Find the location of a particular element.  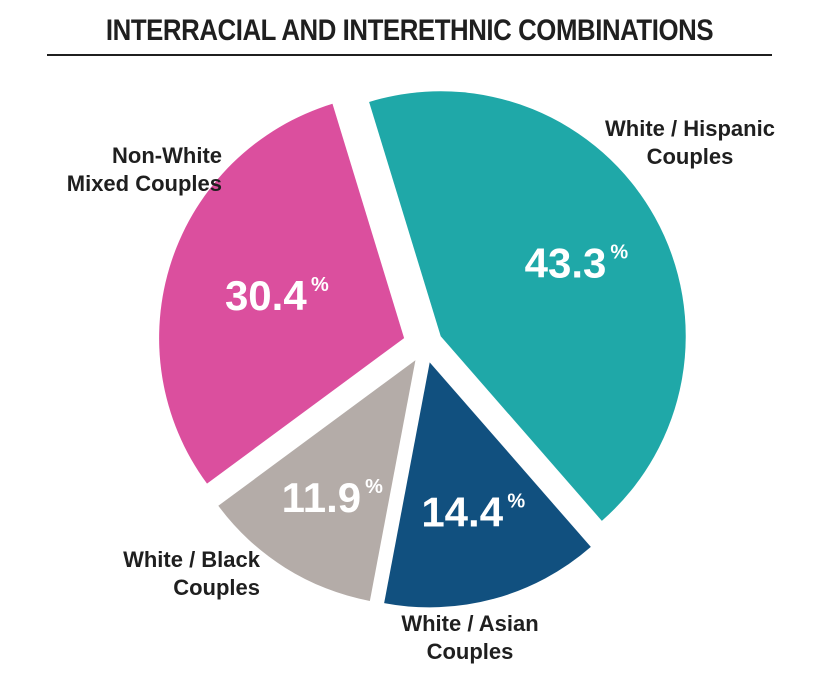

chart-title: INTERRACIAL AND INTERETHNIC COMBINATIONS is located at coordinates (409, 30).